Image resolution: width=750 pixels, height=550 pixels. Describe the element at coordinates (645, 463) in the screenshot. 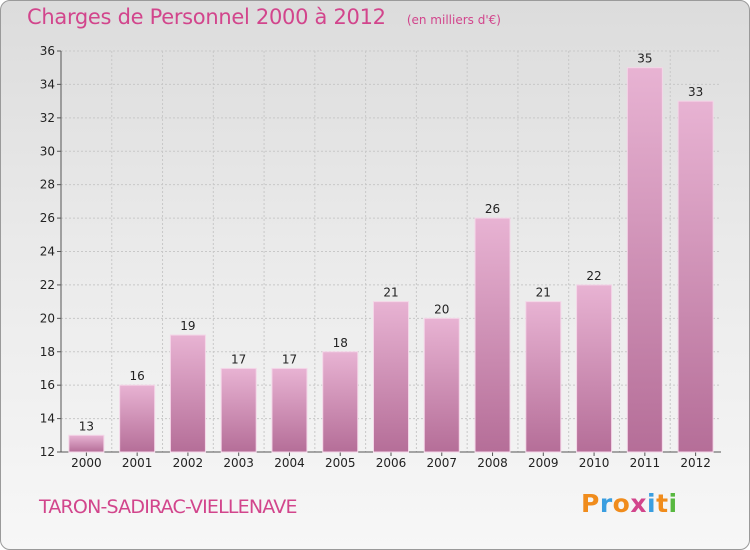

I see `x-tick-label: 2011` at that location.